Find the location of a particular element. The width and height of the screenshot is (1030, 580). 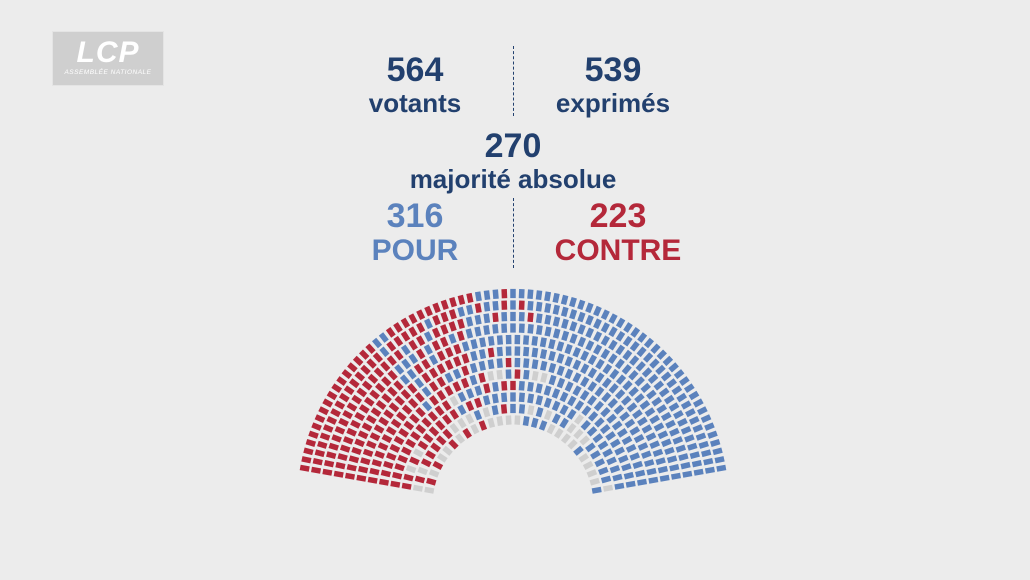

stat-majorite: 270 majorité absolue is located at coordinates (513, 161).